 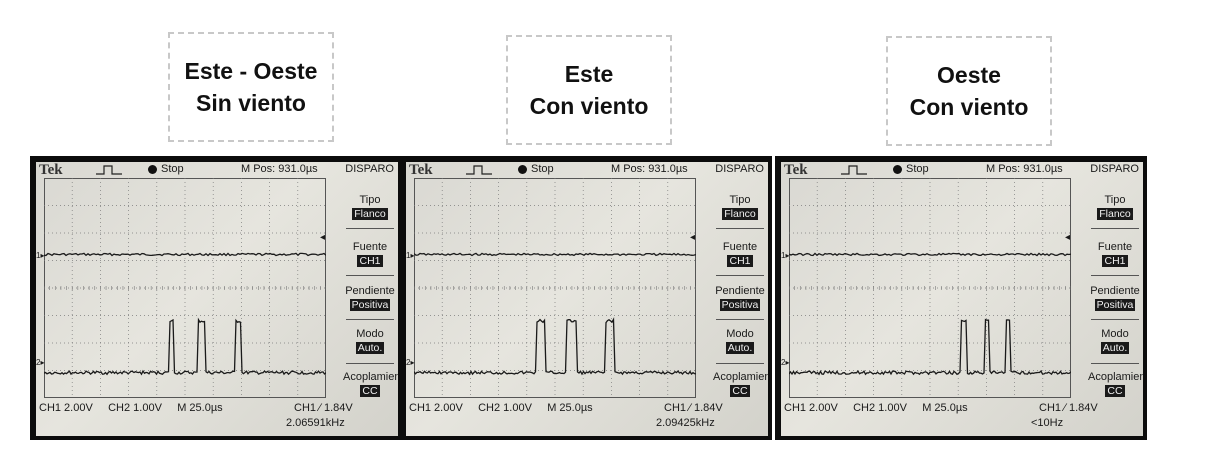 What do you see at coordinates (251, 71) in the screenshot?
I see `panel-label-1-line1: Este - Oeste` at bounding box center [251, 71].